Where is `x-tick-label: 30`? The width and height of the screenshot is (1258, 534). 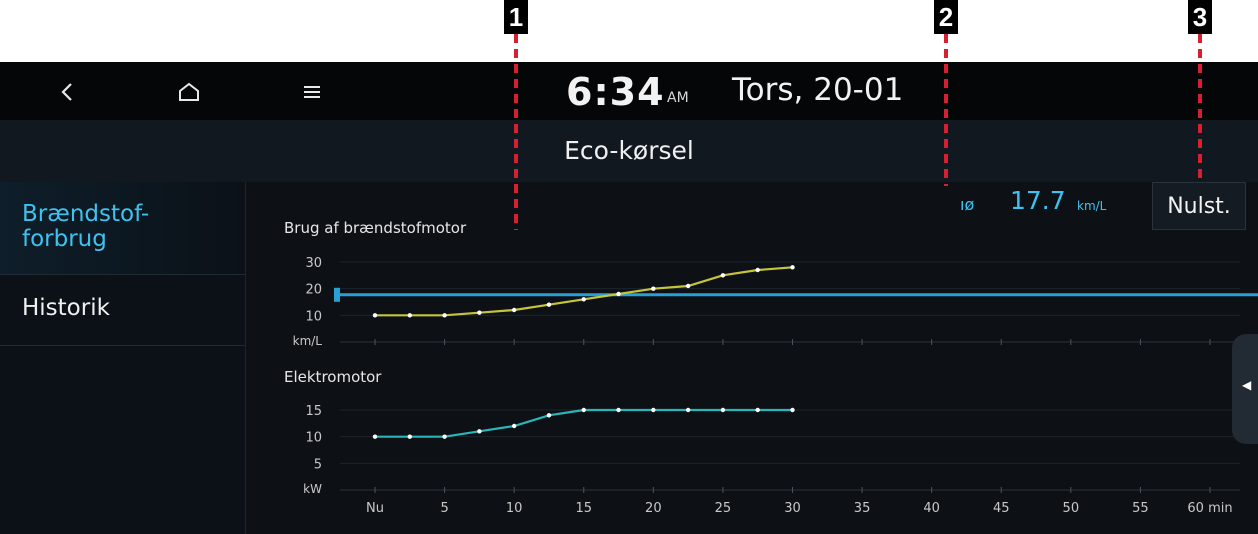
x-tick-label: 30 is located at coordinates (792, 508).